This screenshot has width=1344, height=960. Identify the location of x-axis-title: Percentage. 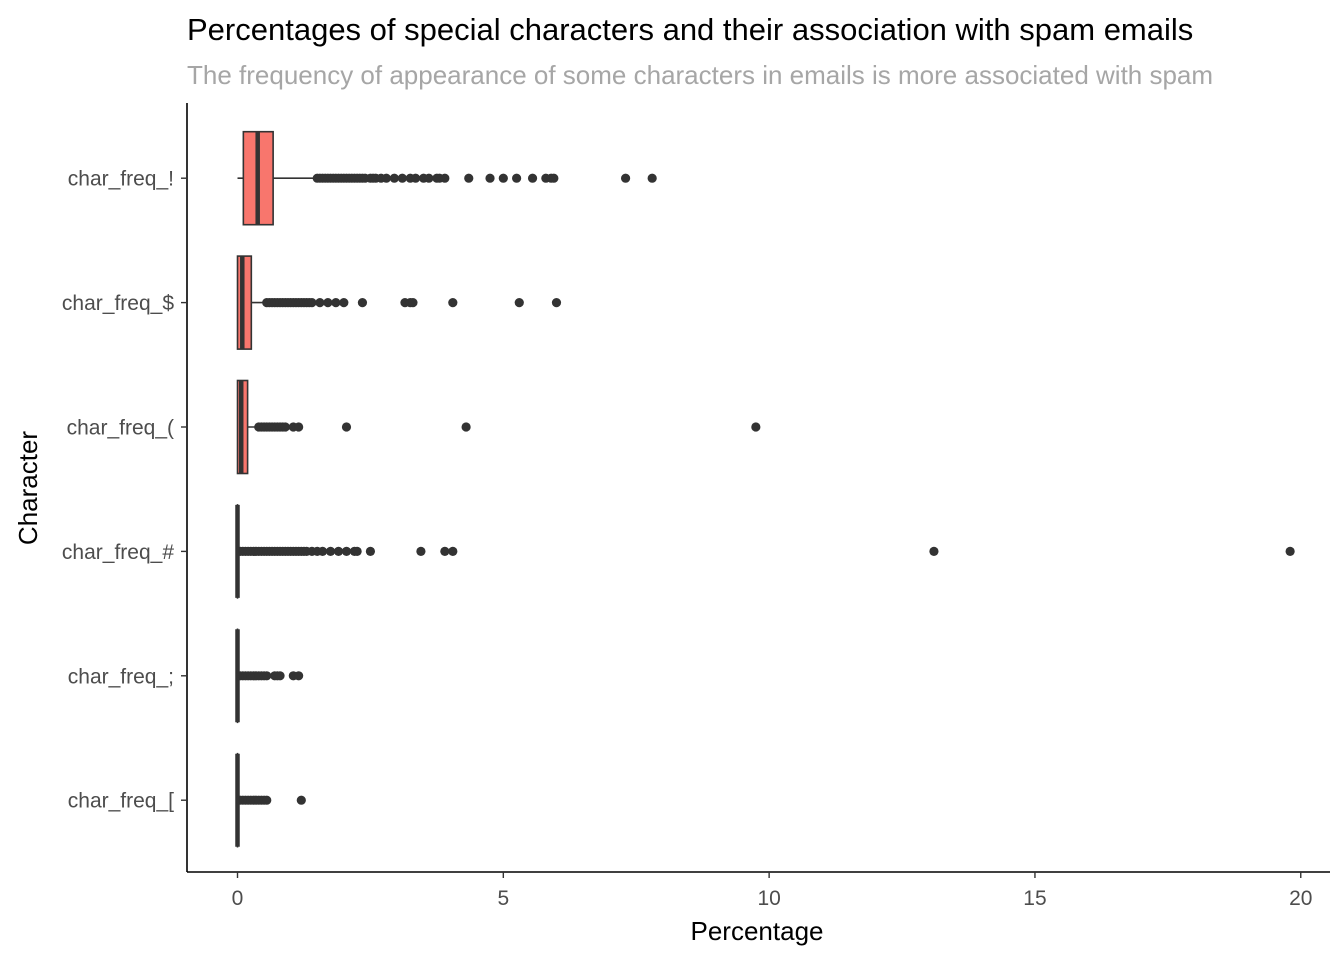
(757, 931).